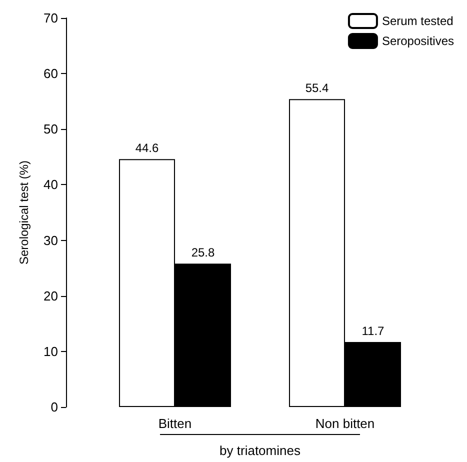 This screenshot has height=462, width=467. What do you see at coordinates (54, 407) in the screenshot?
I see `y-tick-label: 0` at bounding box center [54, 407].